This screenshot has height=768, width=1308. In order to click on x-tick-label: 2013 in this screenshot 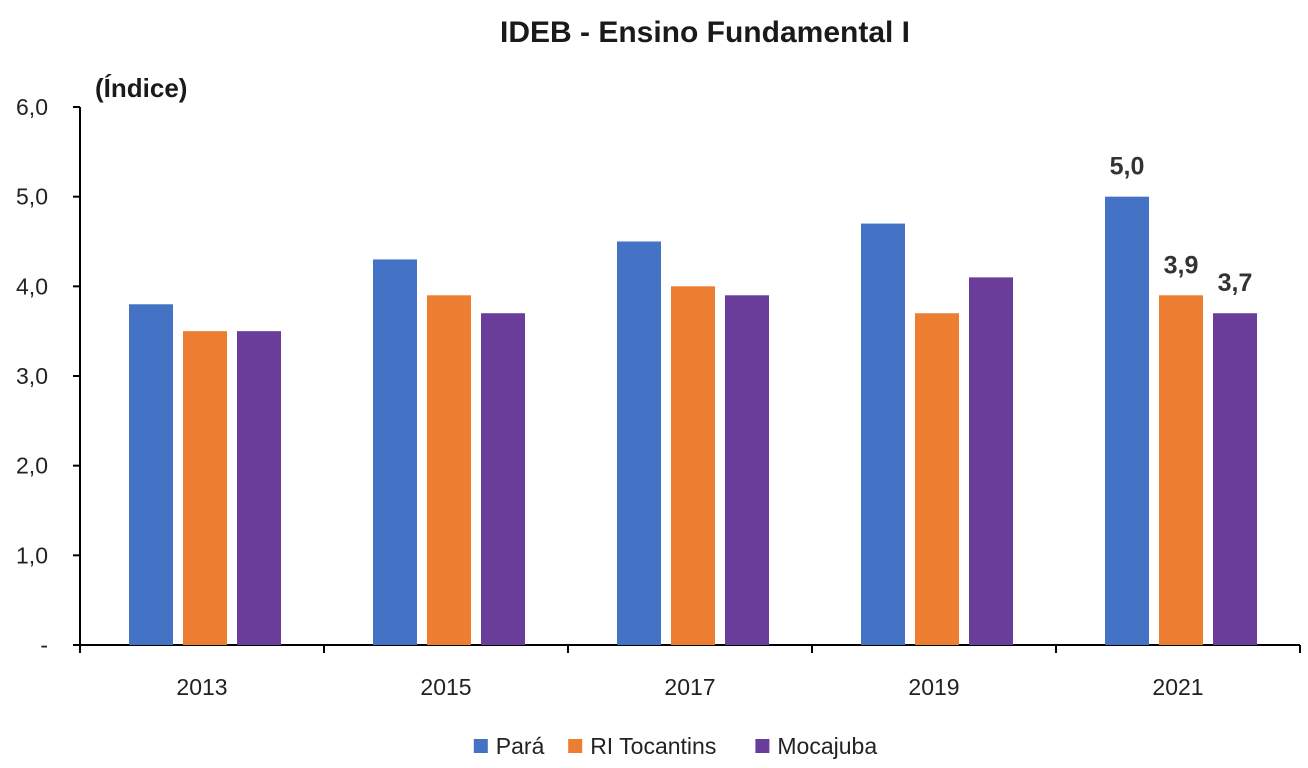, I will do `click(201, 687)`.